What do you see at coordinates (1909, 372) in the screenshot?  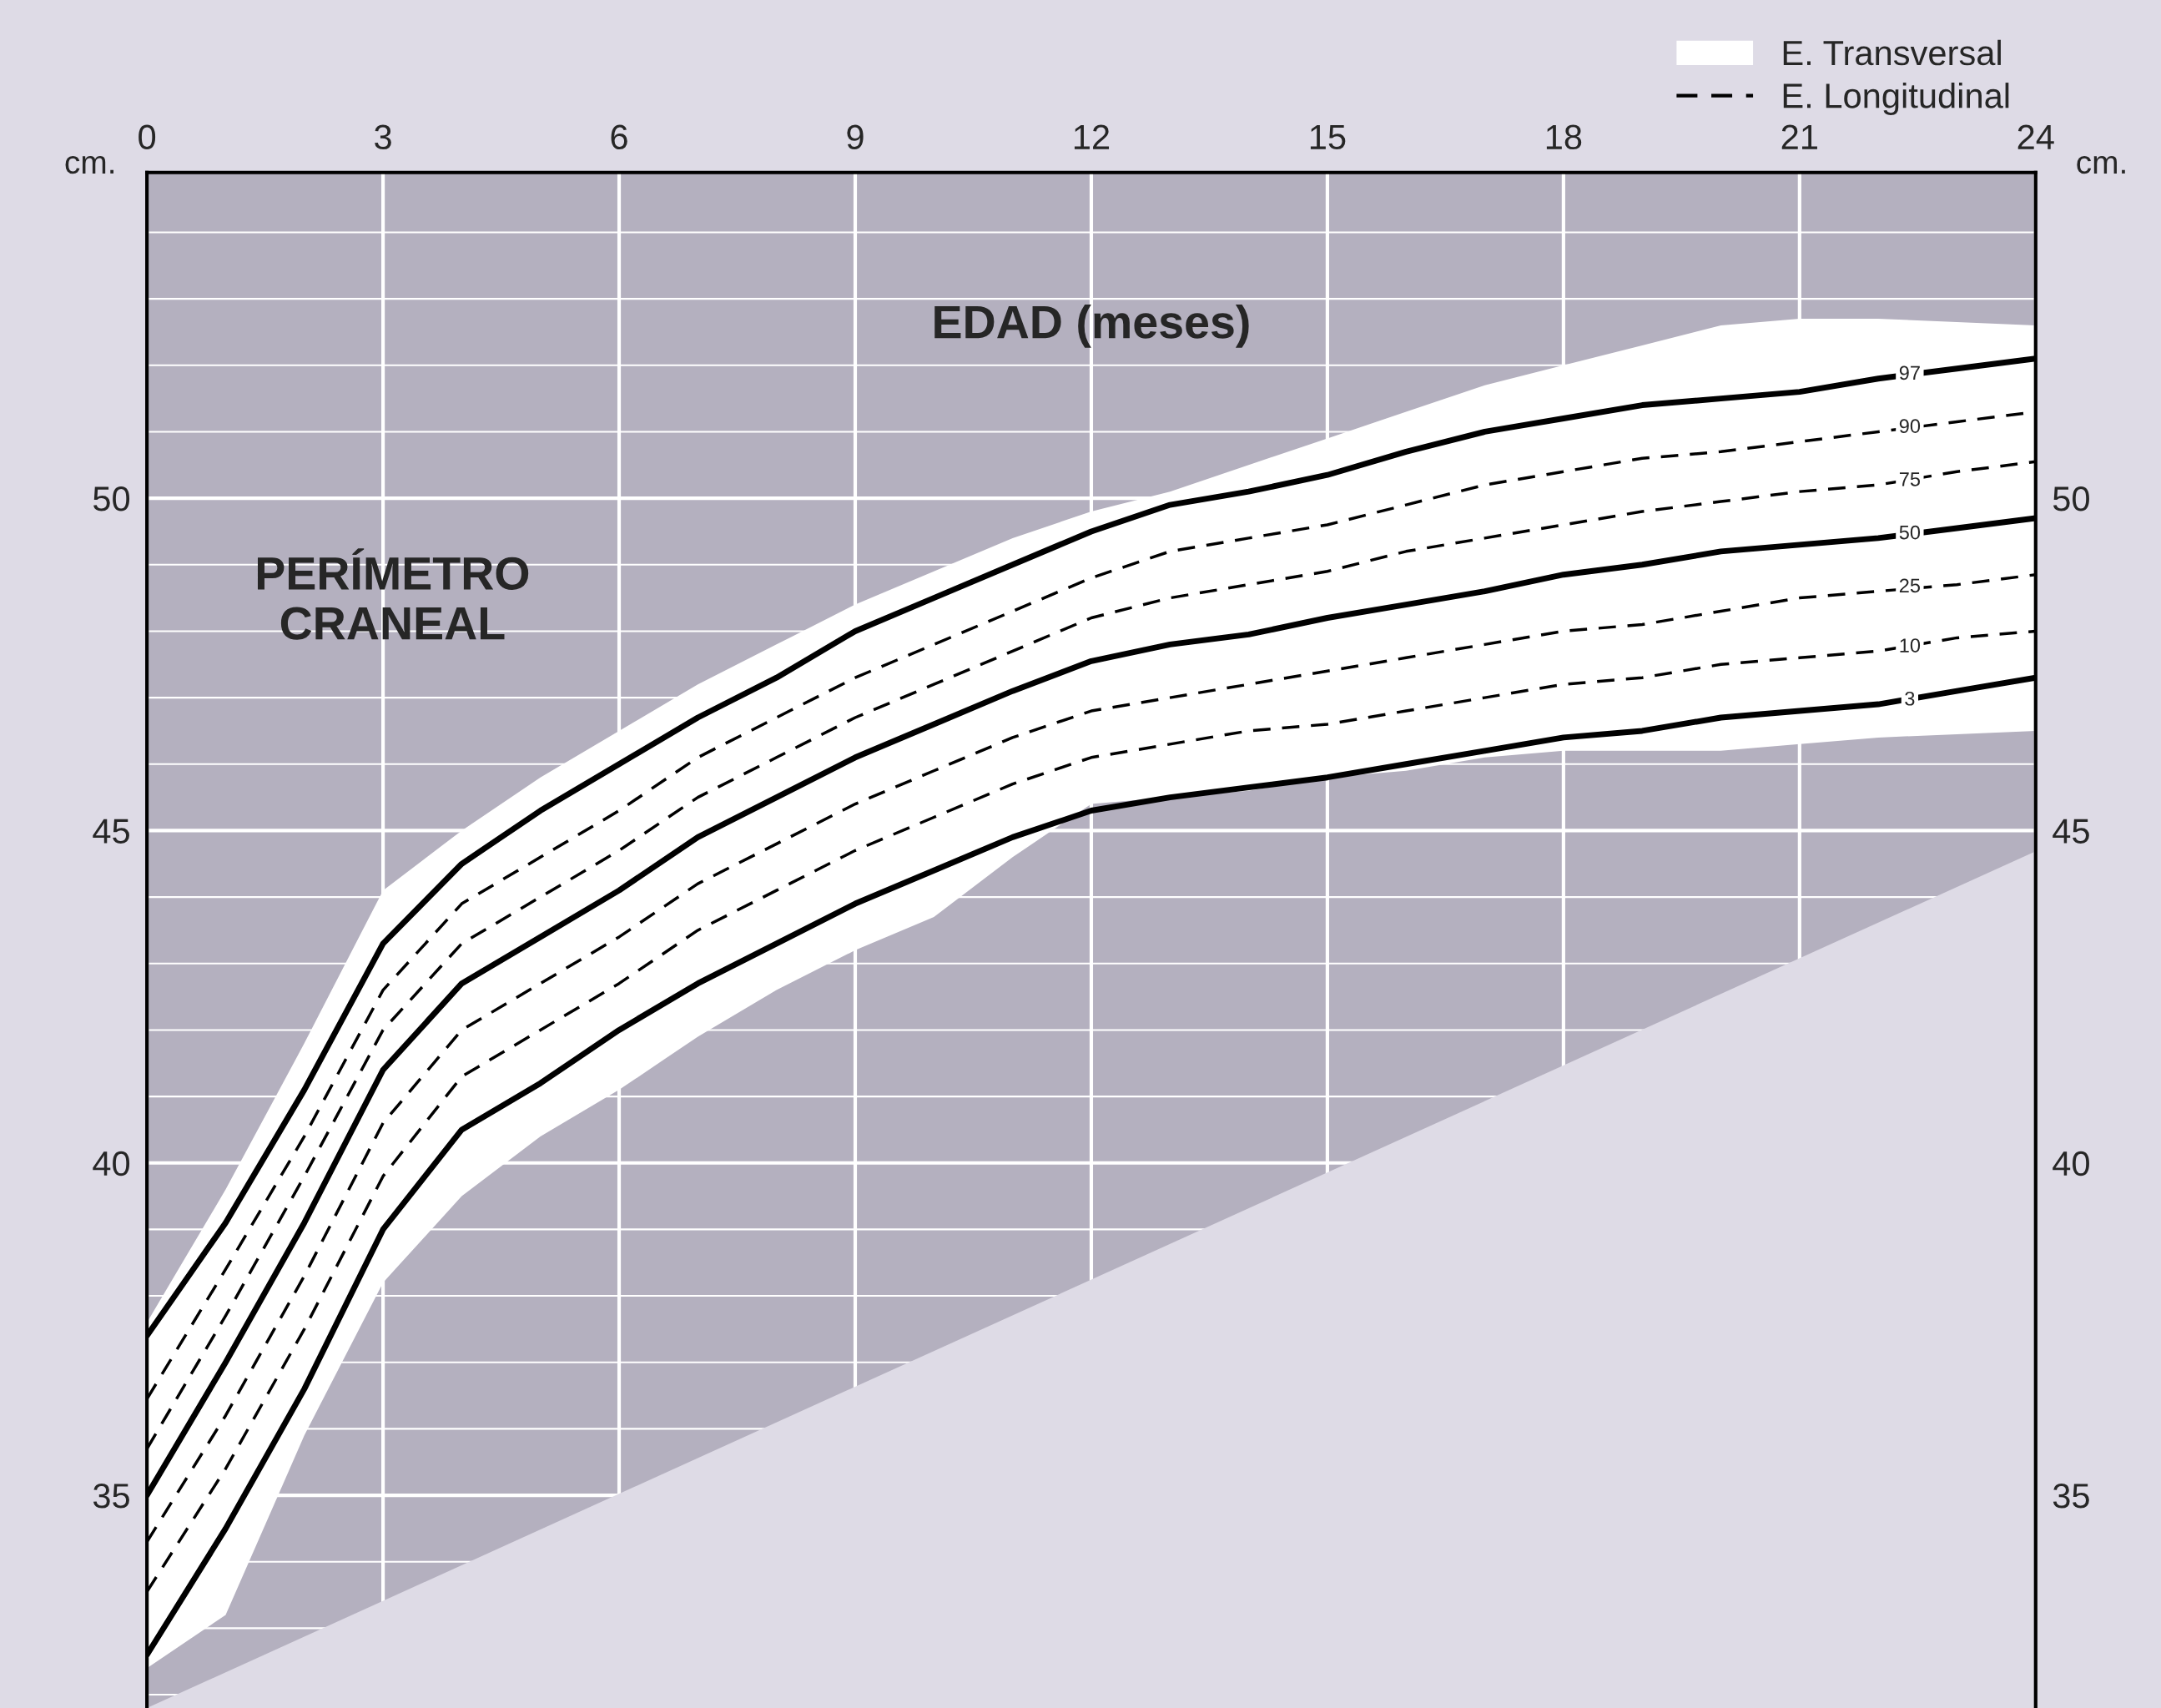 I see `series-label: 97` at bounding box center [1909, 372].